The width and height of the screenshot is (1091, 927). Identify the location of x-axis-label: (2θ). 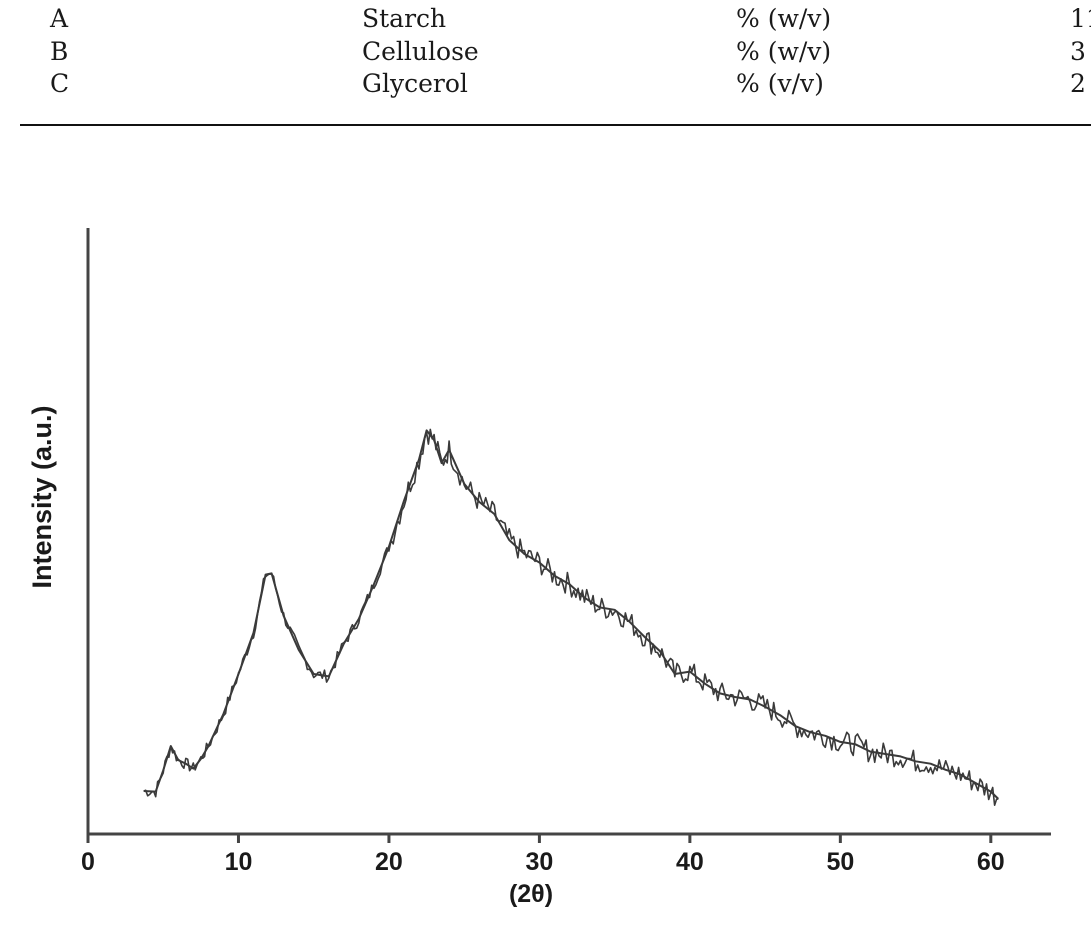
(531, 894).